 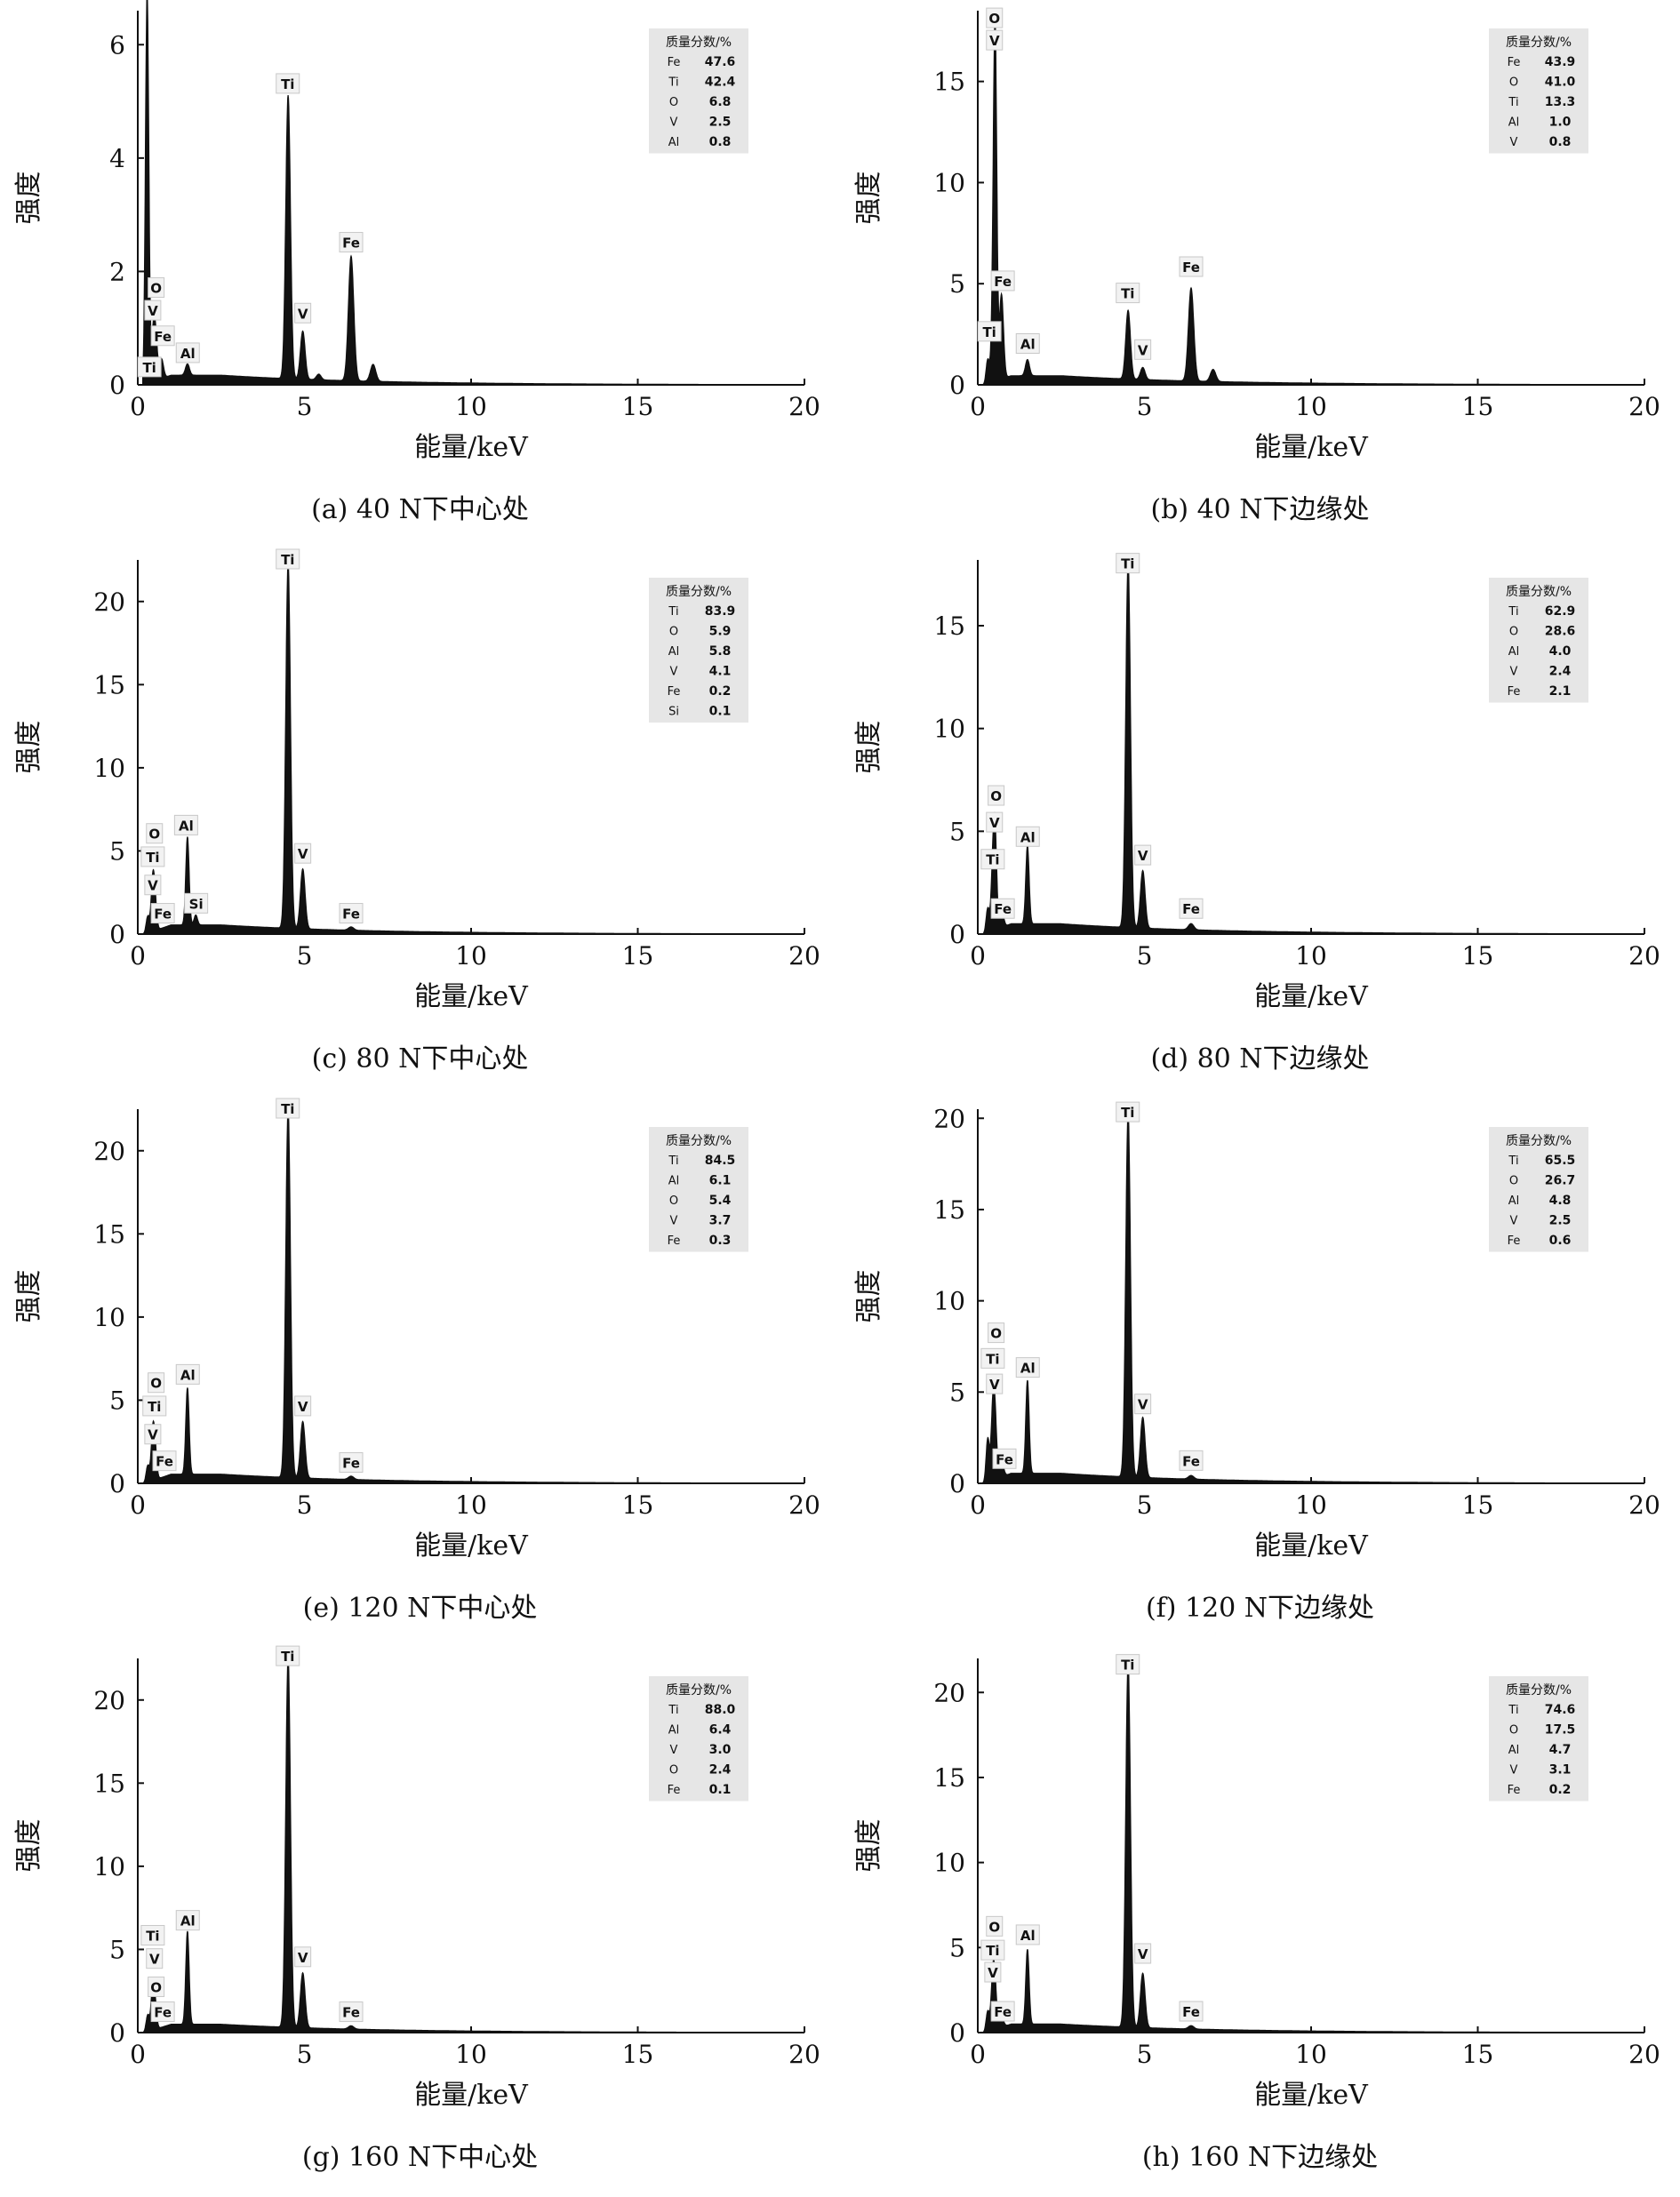 What do you see at coordinates (957, 1484) in the screenshot?
I see `y-tick-label: 0` at bounding box center [957, 1484].